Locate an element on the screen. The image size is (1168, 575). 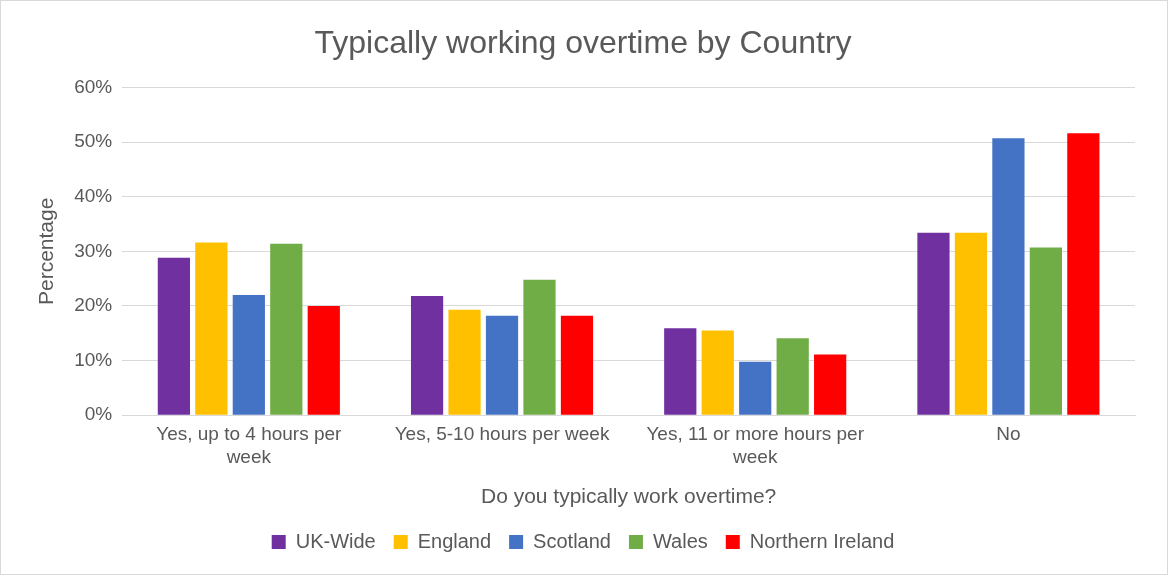
legend-label: UK-Wide is located at coordinates (335, 540).